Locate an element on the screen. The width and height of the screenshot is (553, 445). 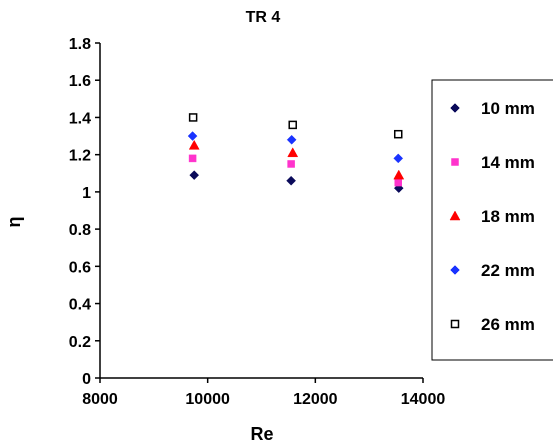
chart-title: TR 4 is located at coordinates (263, 17).